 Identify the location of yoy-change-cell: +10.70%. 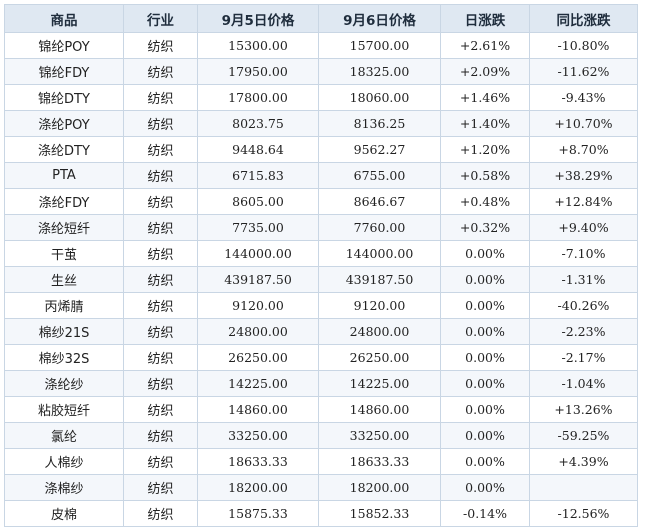
(583, 123).